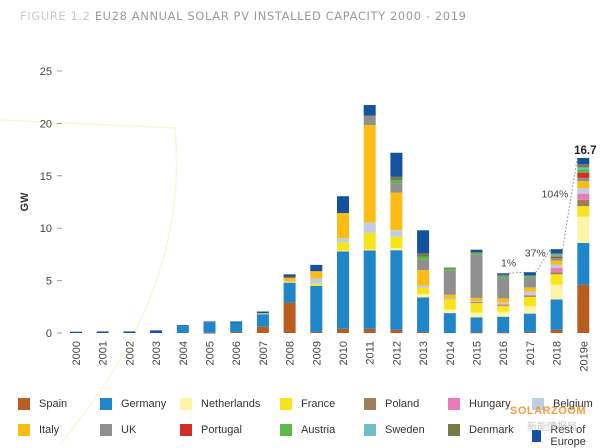 The image size is (600, 448). I want to click on legend-item: Austria, so click(307, 430).